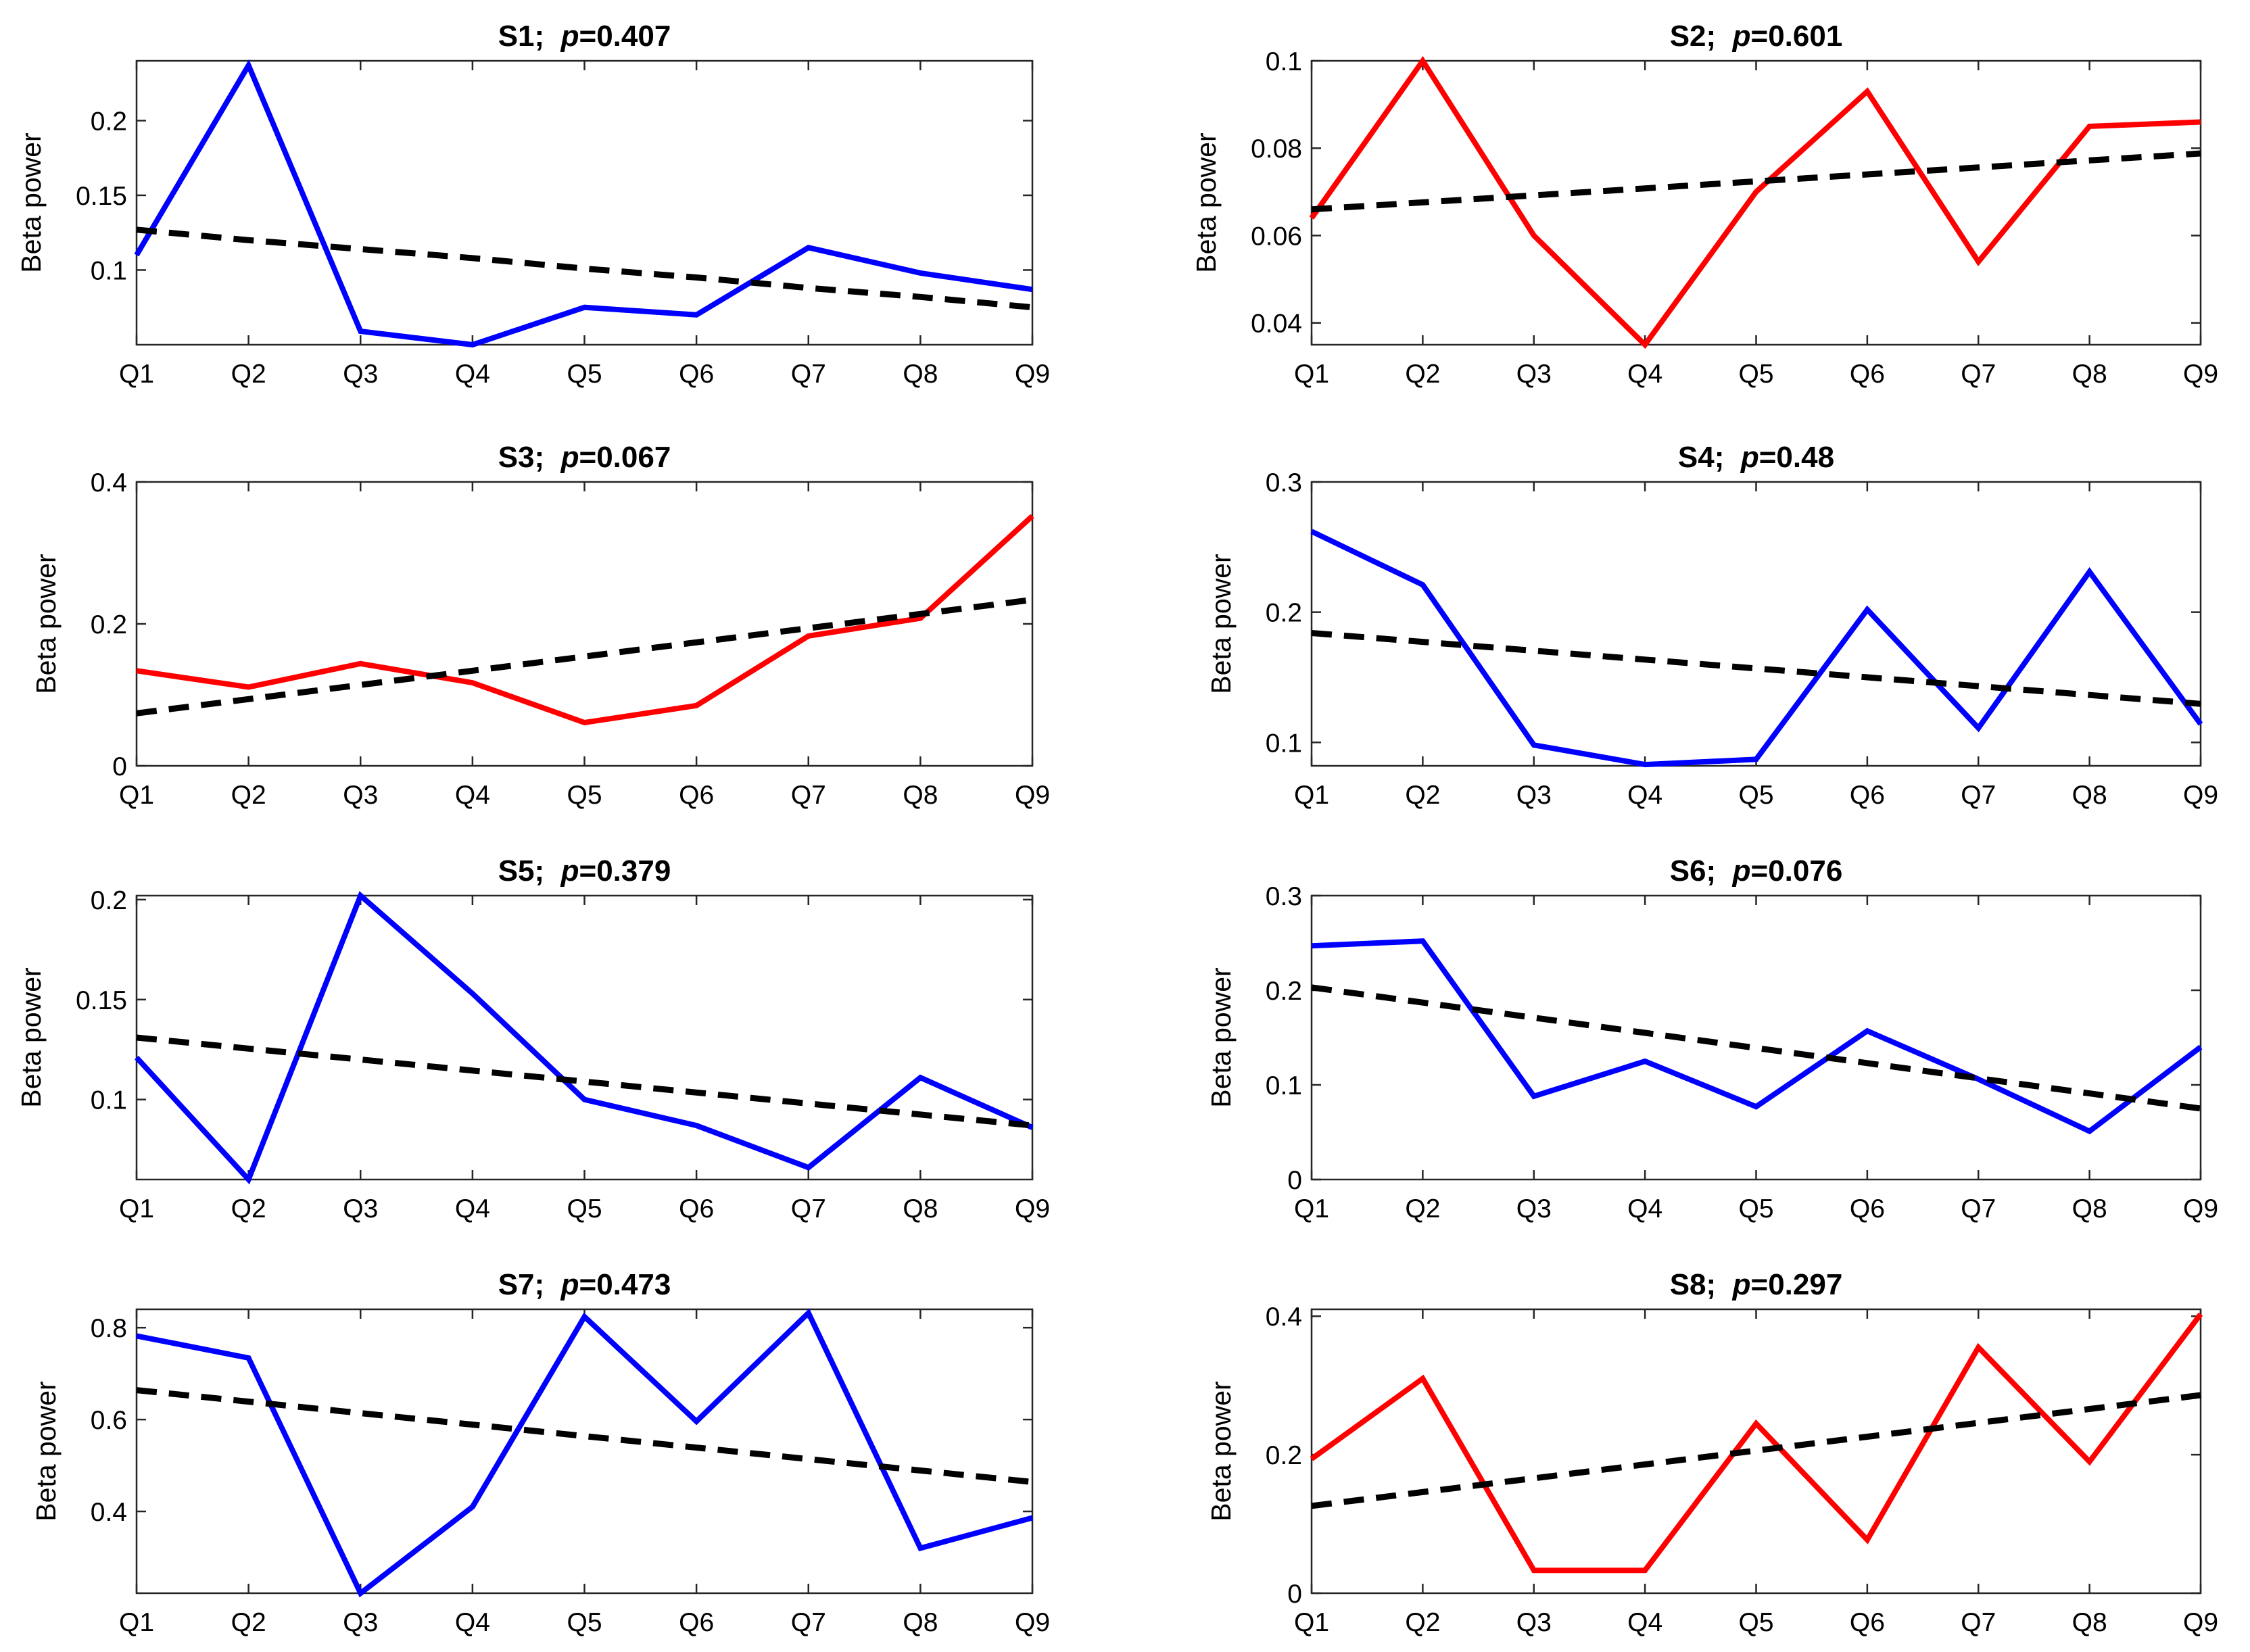 The height and width of the screenshot is (1652, 2250). Describe the element at coordinates (625, 871) in the screenshot. I see `p-value: =0.379` at that location.